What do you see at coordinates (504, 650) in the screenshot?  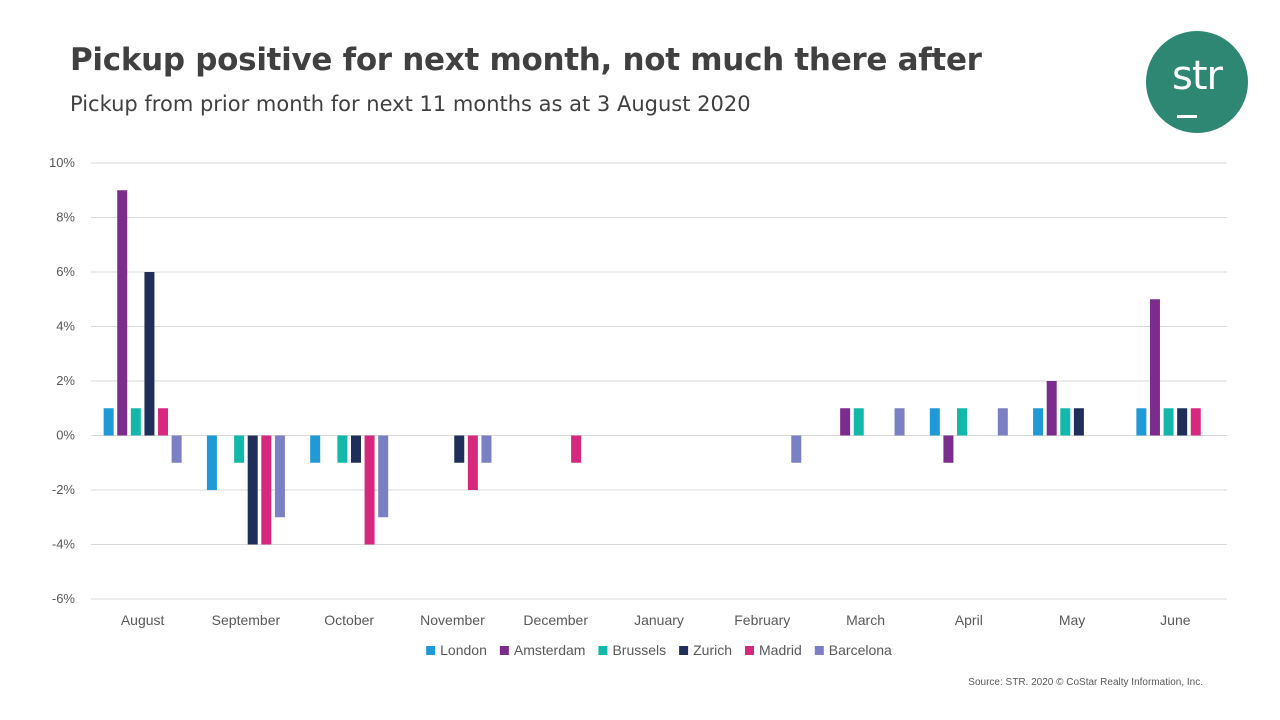 I see `legend-swatch-amsterdam` at bounding box center [504, 650].